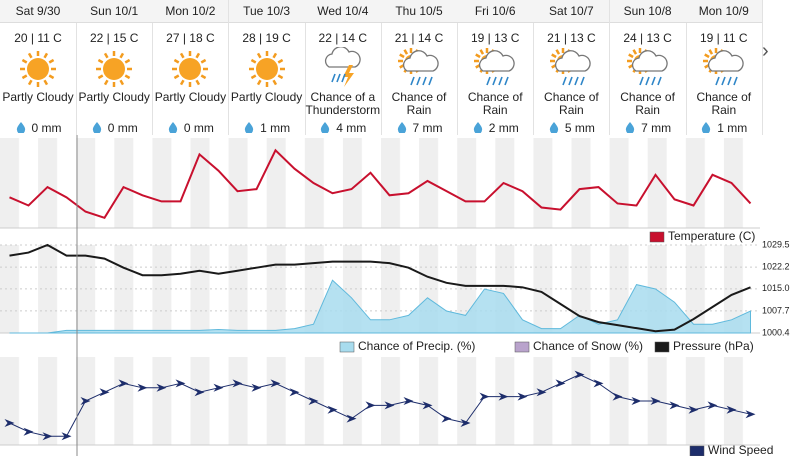 The height and width of the screenshot is (456, 800). I want to click on wind-line, so click(380, 405).